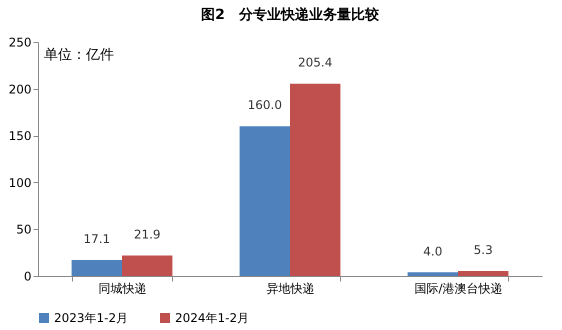  I want to click on y-tick-label: 50, so click(24, 229).